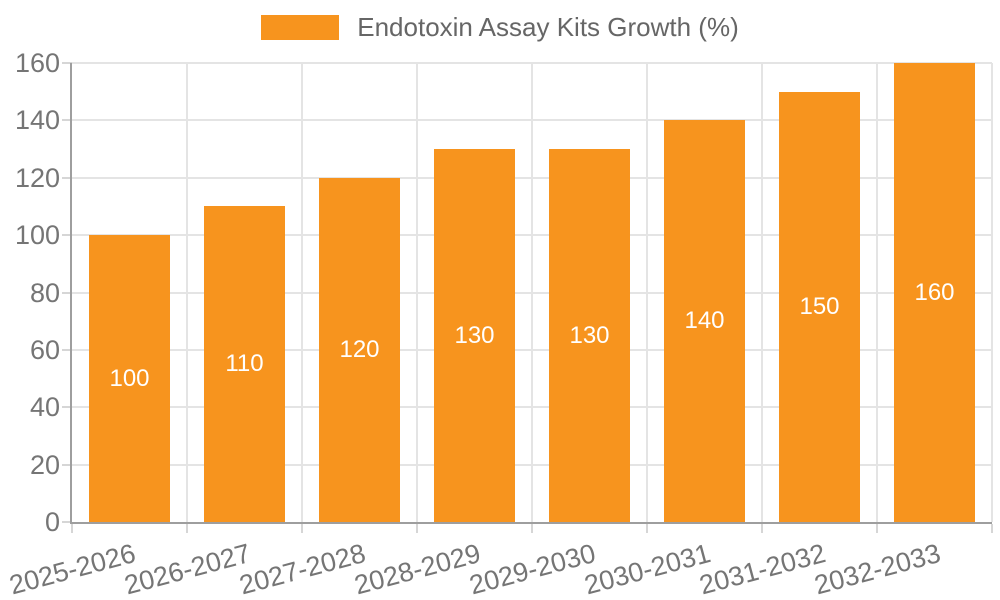 The width and height of the screenshot is (1000, 600). What do you see at coordinates (648, 569) in the screenshot?
I see `x-tick-label: 2030-2031` at bounding box center [648, 569].